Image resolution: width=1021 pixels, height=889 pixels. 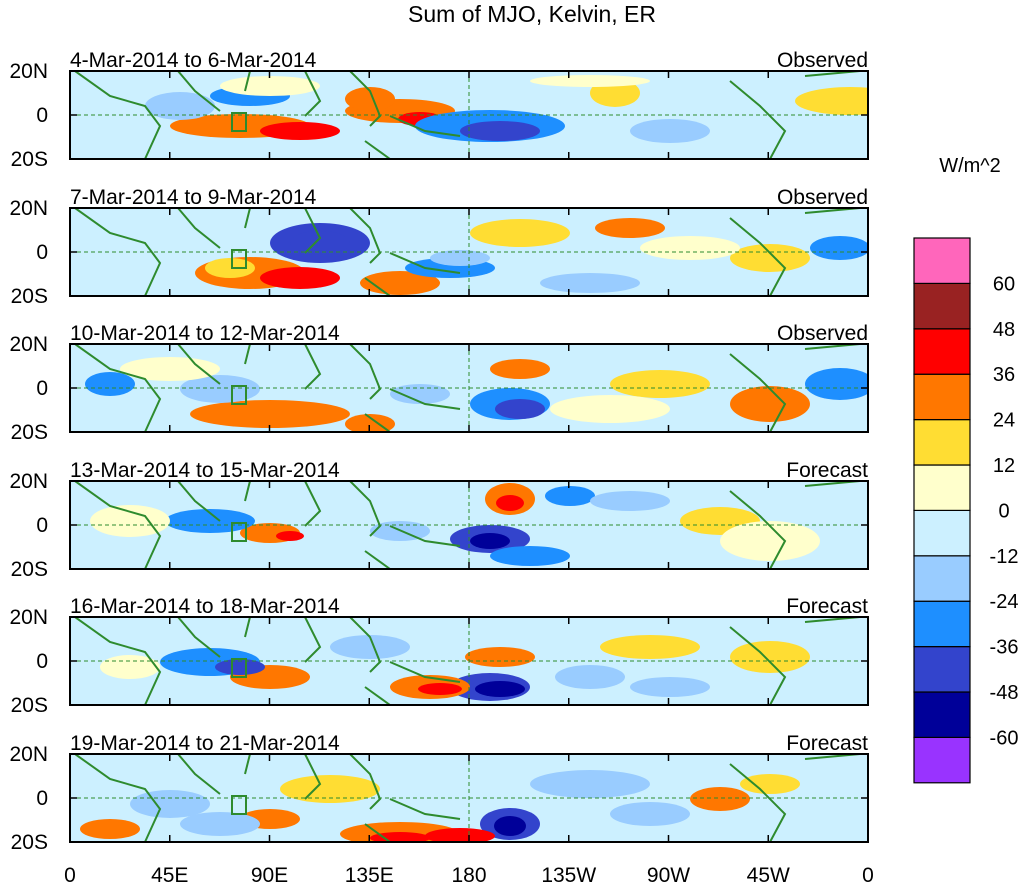 I want to click on x-axis-labels: 0 45E 90E 135E 180 135W 90W 45W 0, so click(x=469, y=875).